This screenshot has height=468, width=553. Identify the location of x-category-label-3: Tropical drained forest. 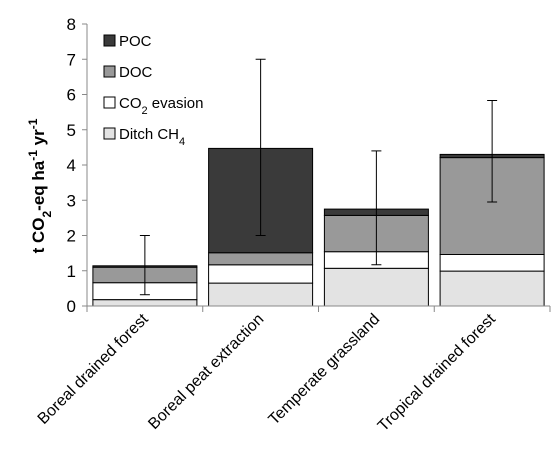
(437, 372).